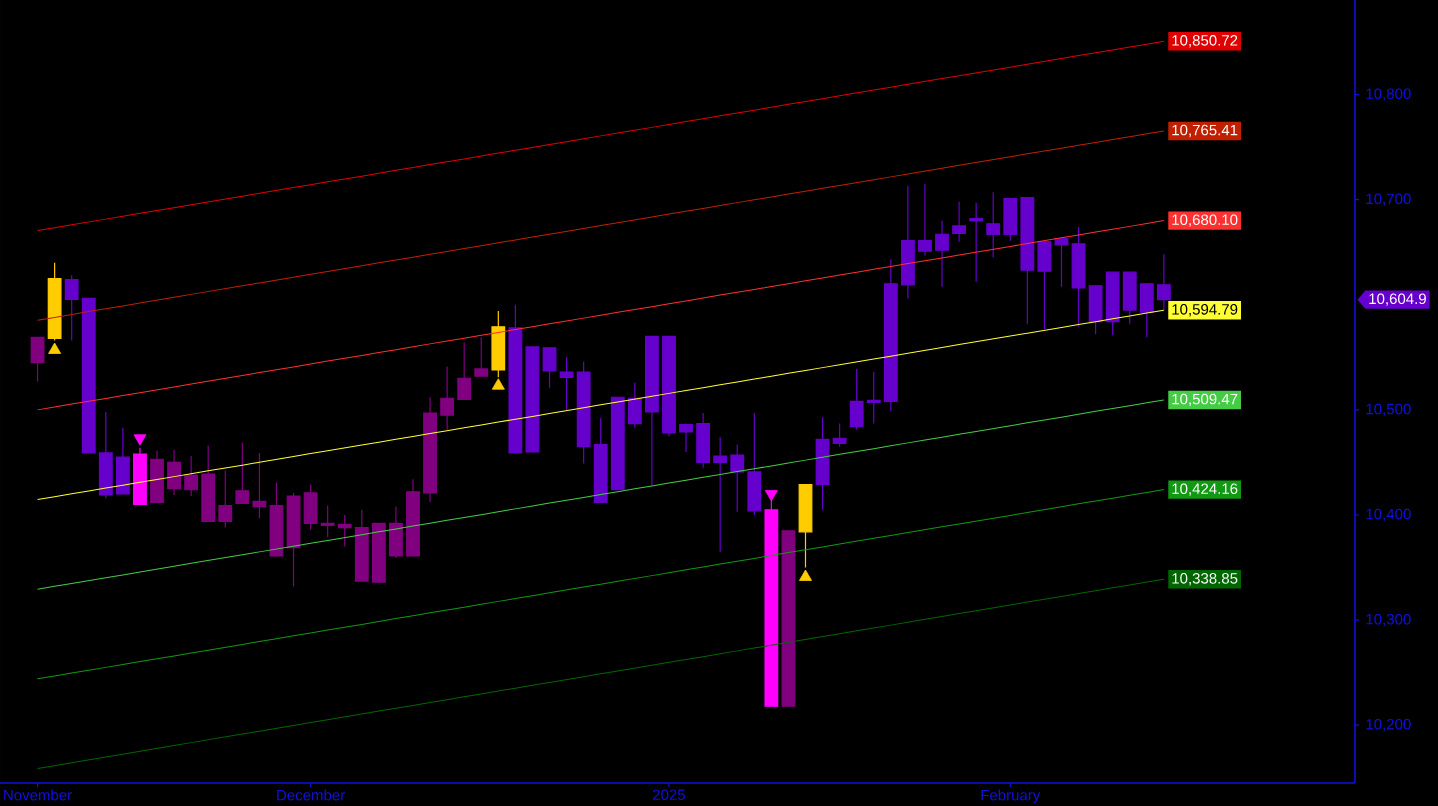 The height and width of the screenshot is (806, 1438). What do you see at coordinates (1397, 299) in the screenshot?
I see `text: 10,604.9` at bounding box center [1397, 299].